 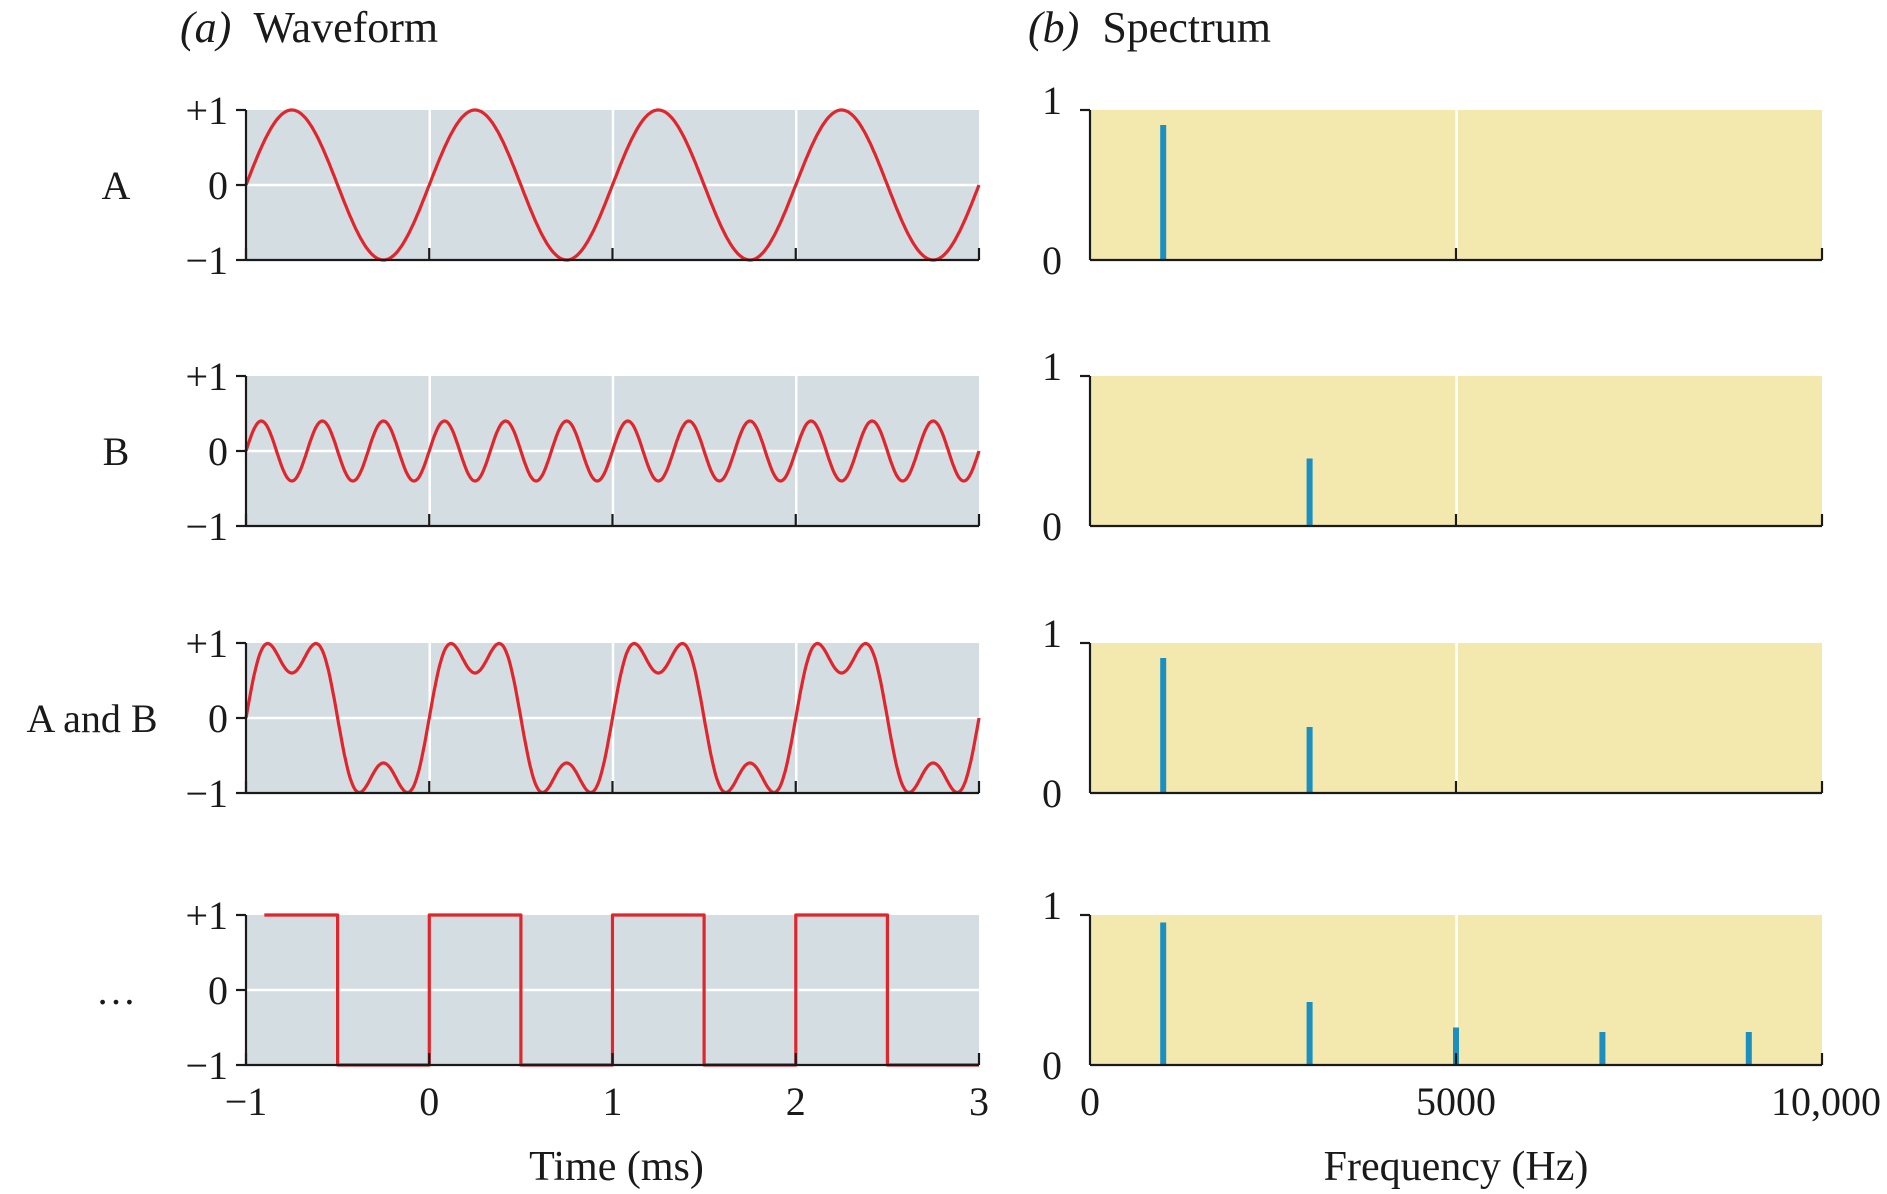 What do you see at coordinates (616, 1167) in the screenshot?
I see `waveform-x-axis-label: Time (ms)` at bounding box center [616, 1167].